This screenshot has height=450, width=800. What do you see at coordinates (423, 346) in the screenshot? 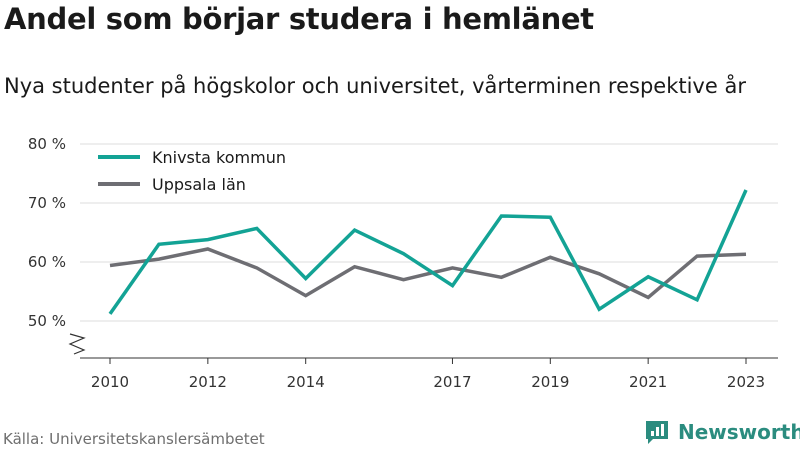
I see `x-axis` at bounding box center [423, 346].